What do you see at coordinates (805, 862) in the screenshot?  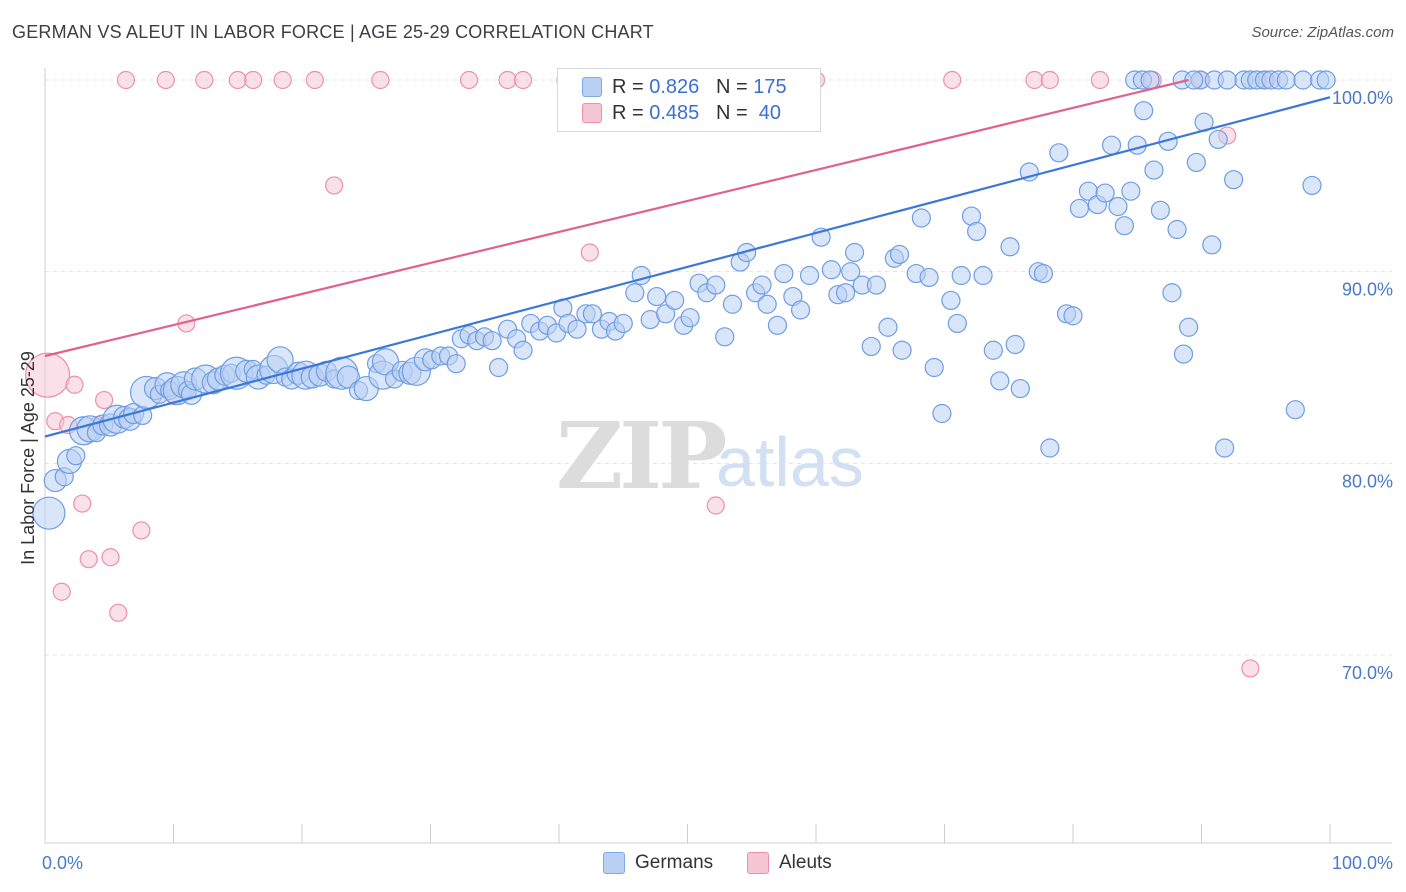 I see `aleuts-legend-label: Aleuts` at bounding box center [805, 862].